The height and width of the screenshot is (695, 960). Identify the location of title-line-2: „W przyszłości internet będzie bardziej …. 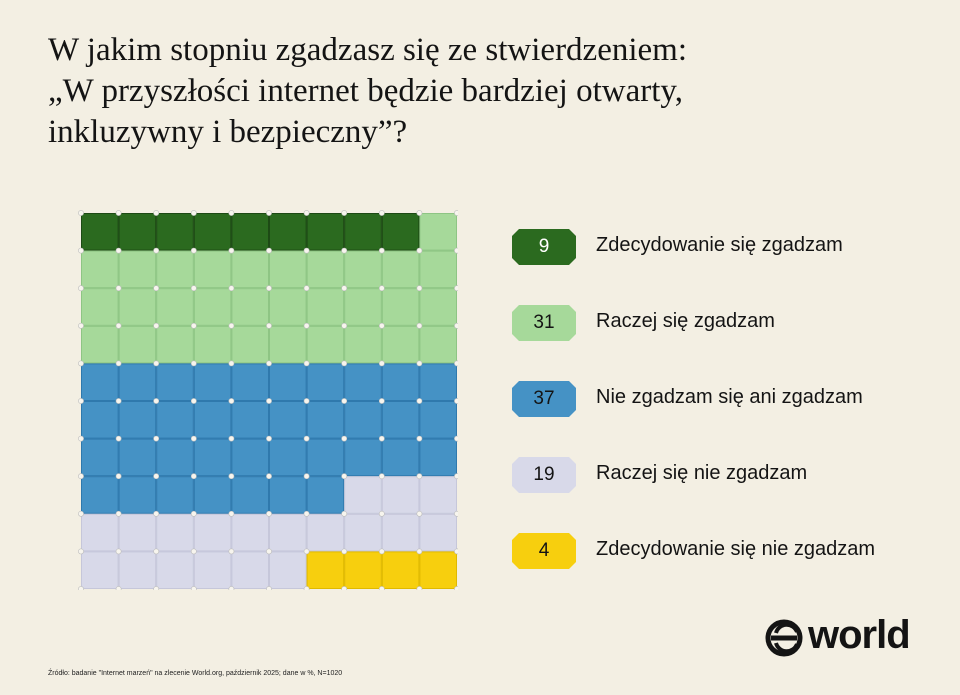
(365, 91).